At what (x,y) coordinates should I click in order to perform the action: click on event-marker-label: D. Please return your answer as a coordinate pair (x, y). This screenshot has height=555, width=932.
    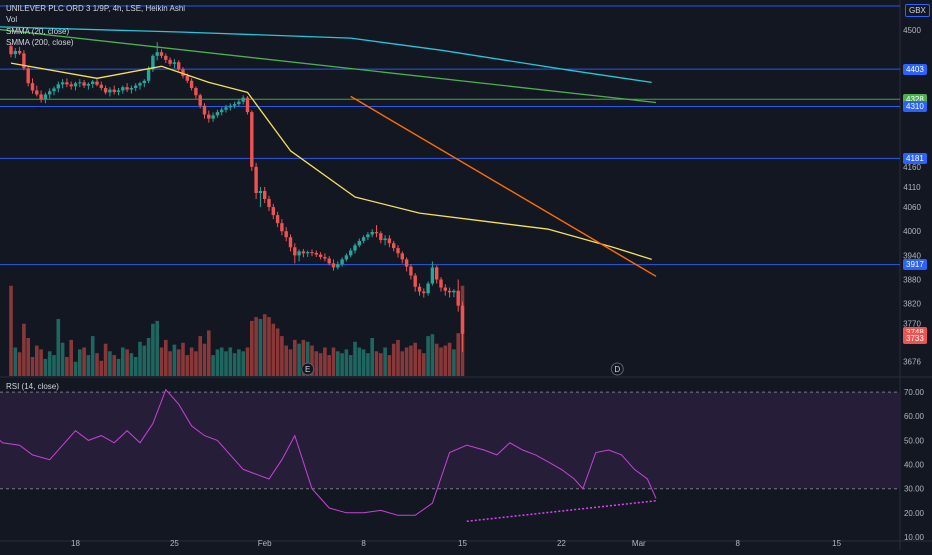
    Looking at the image, I should click on (617, 369).